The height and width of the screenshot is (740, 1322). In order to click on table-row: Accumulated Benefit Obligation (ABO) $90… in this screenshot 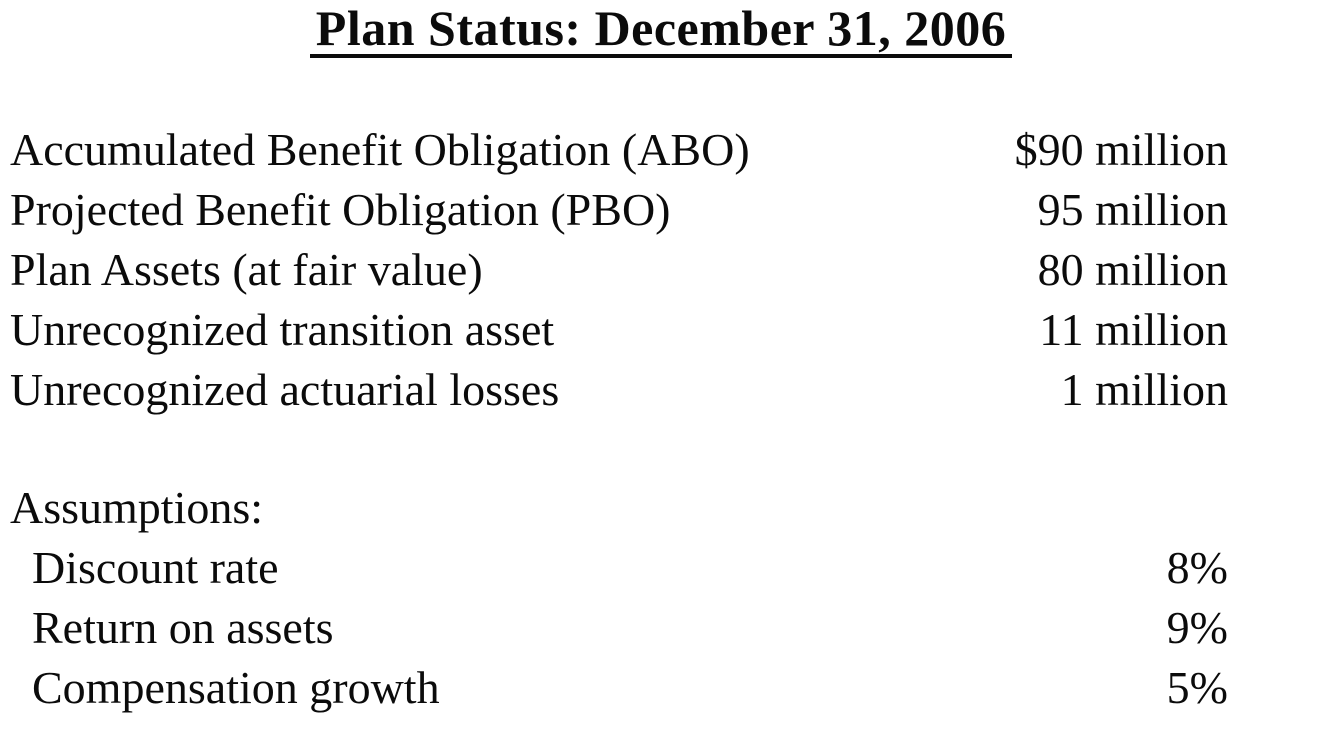, I will do `click(661, 150)`.